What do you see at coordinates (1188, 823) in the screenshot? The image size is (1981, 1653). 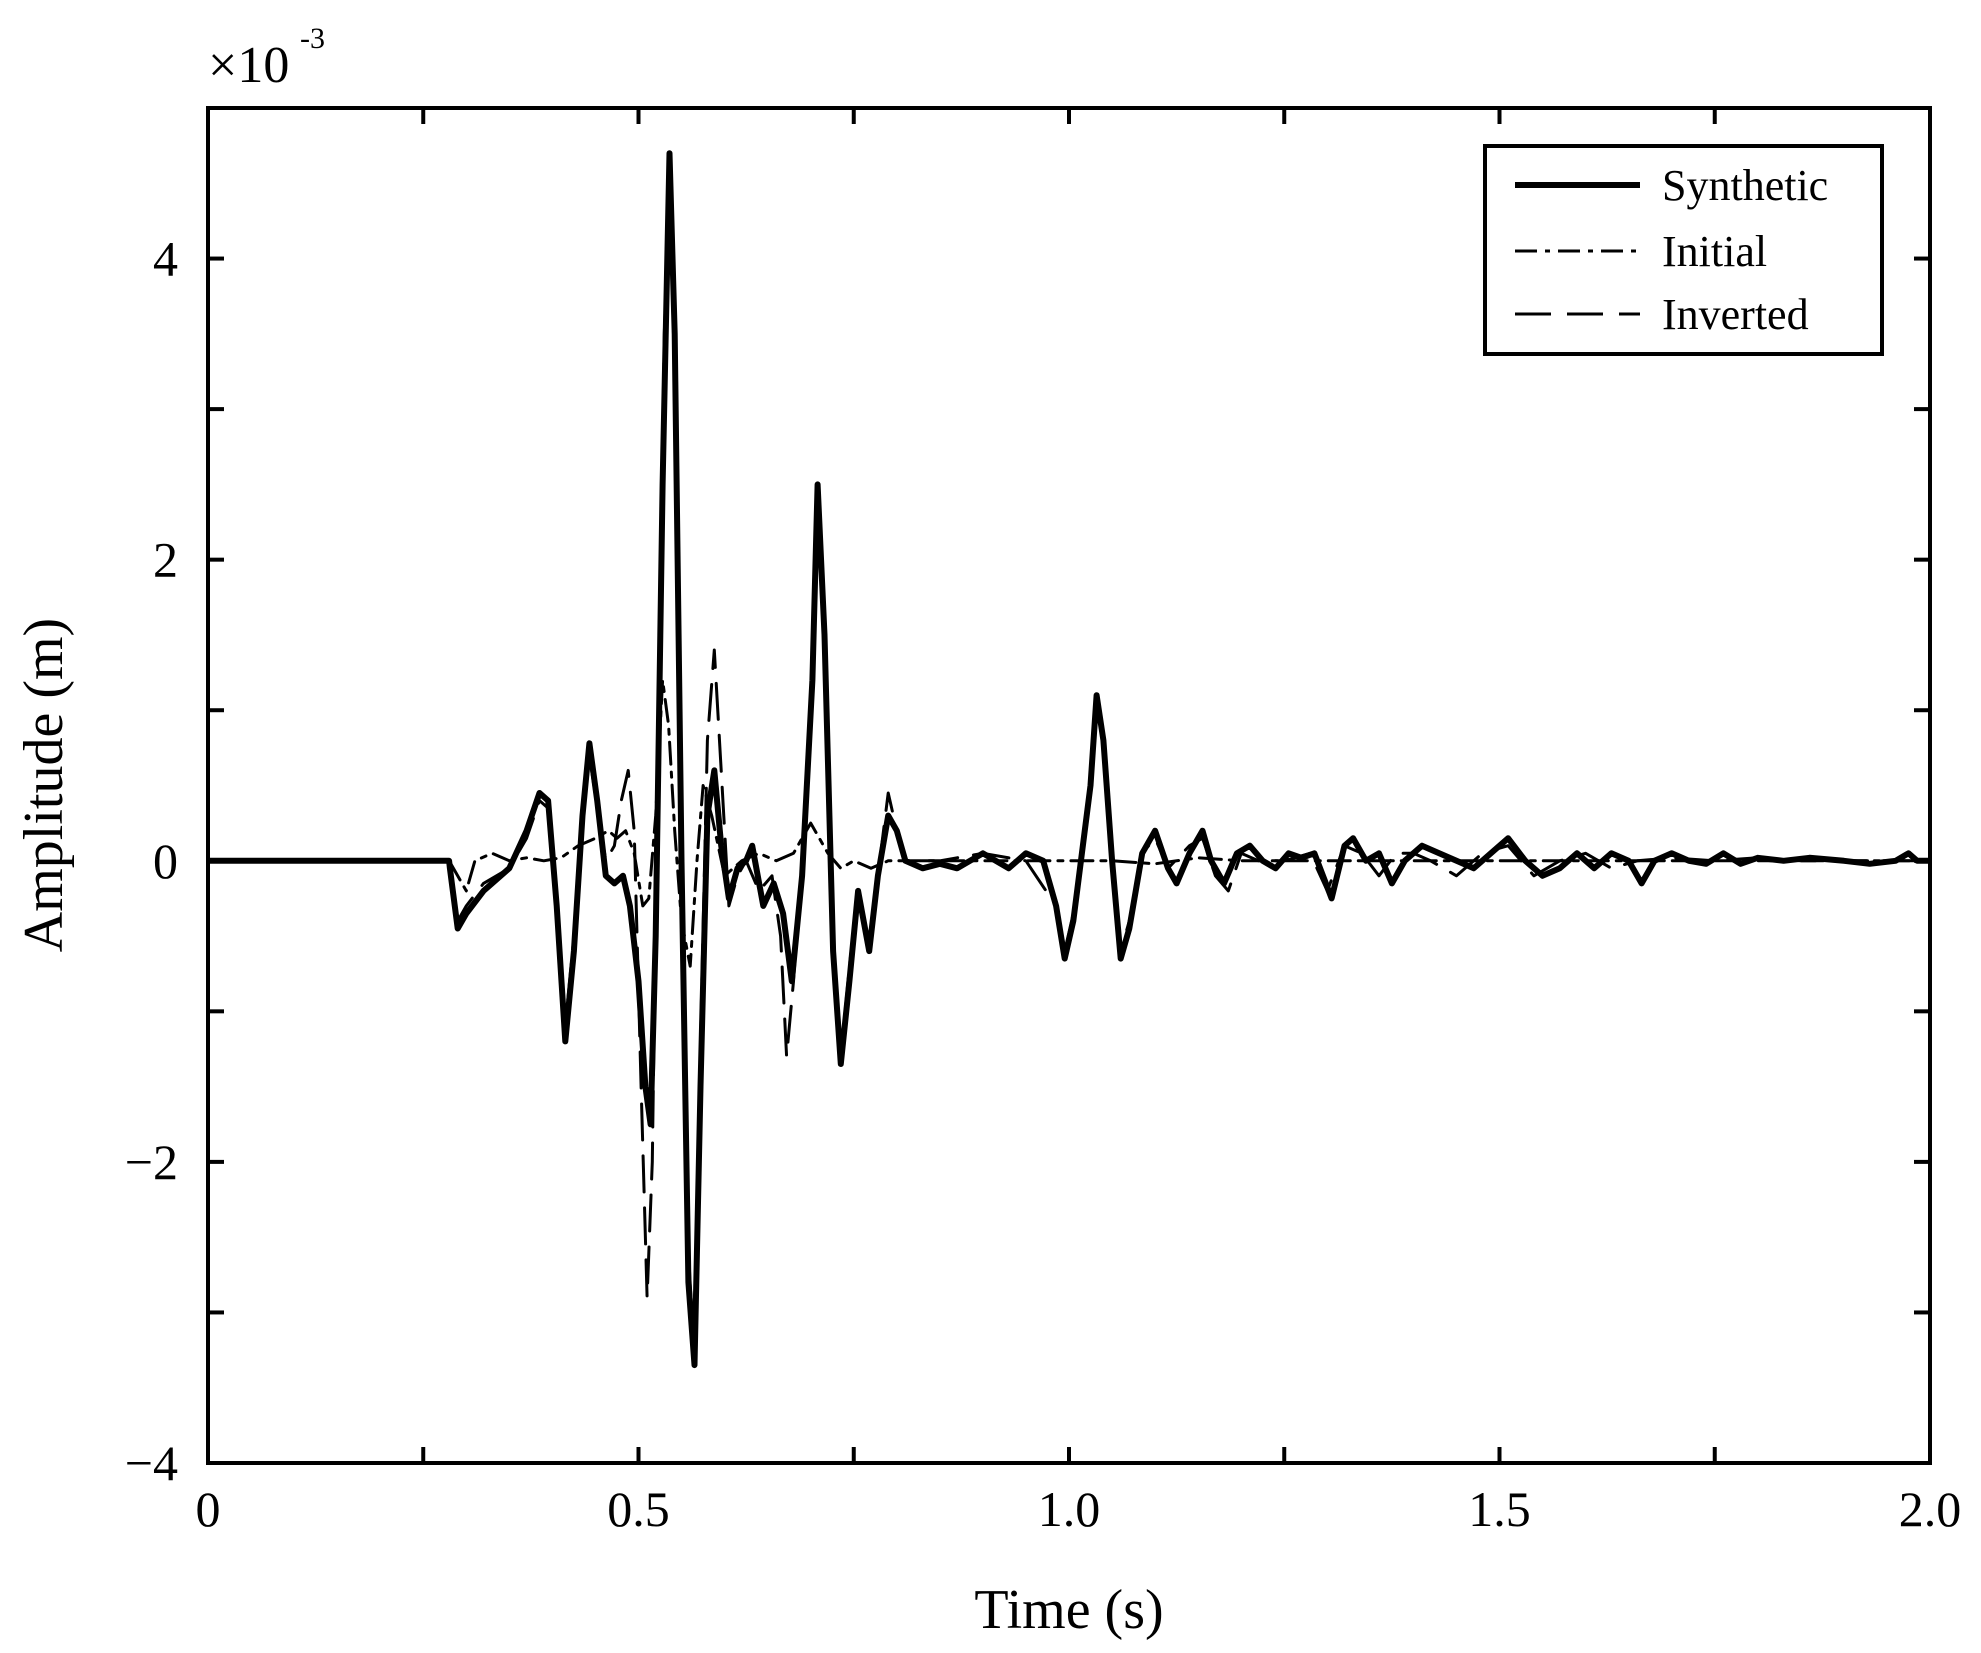 I see `series-line-initial` at bounding box center [1188, 823].